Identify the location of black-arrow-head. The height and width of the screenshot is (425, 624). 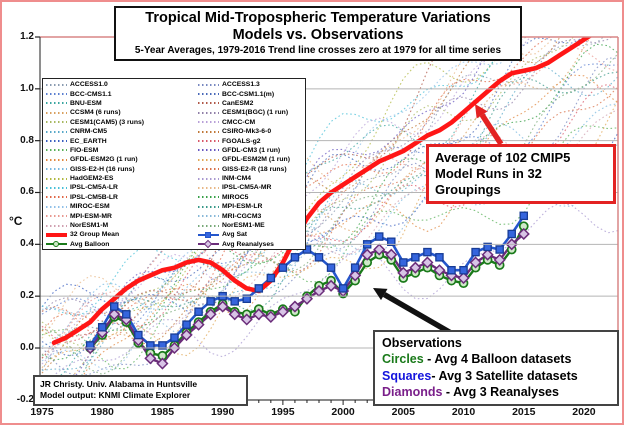
(380, 294).